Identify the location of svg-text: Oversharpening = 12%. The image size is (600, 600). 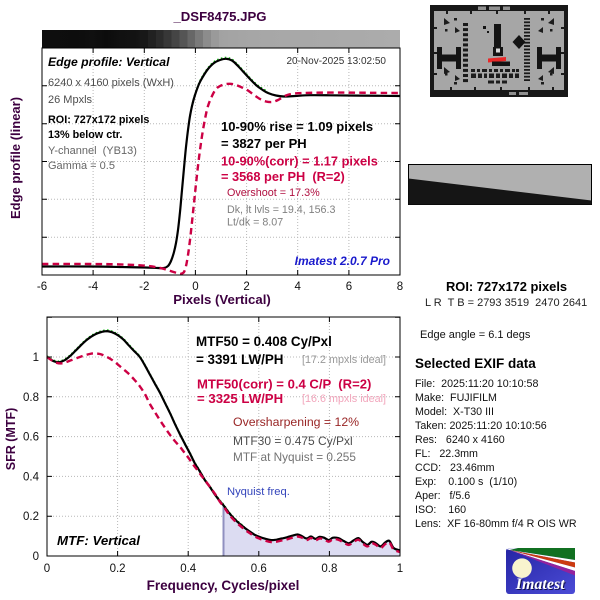
(296, 422).